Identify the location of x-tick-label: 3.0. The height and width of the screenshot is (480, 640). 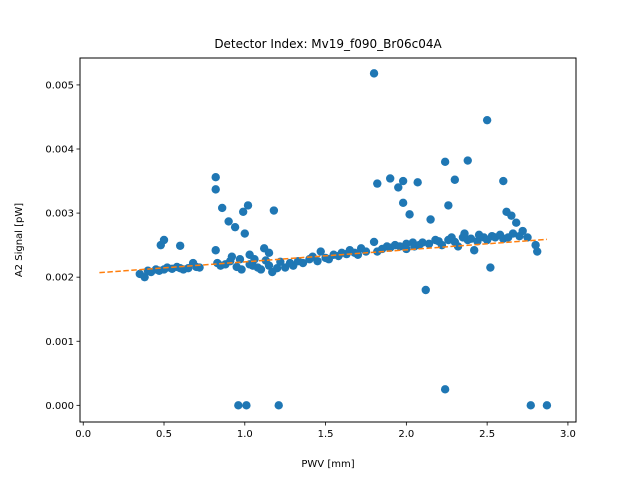
(568, 434).